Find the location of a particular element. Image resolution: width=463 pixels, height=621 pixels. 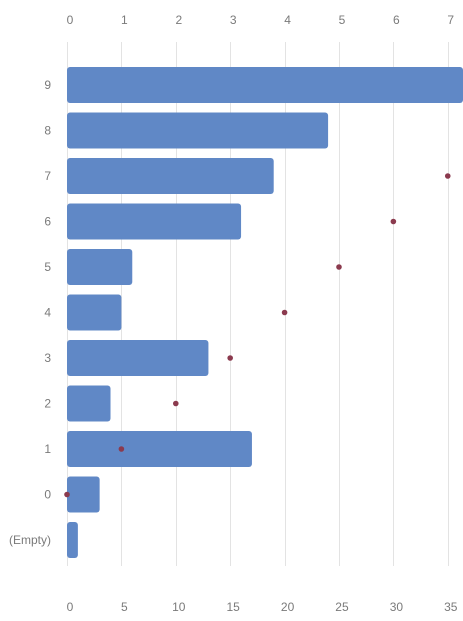

category-label-empty: (Empty) is located at coordinates (30, 540).